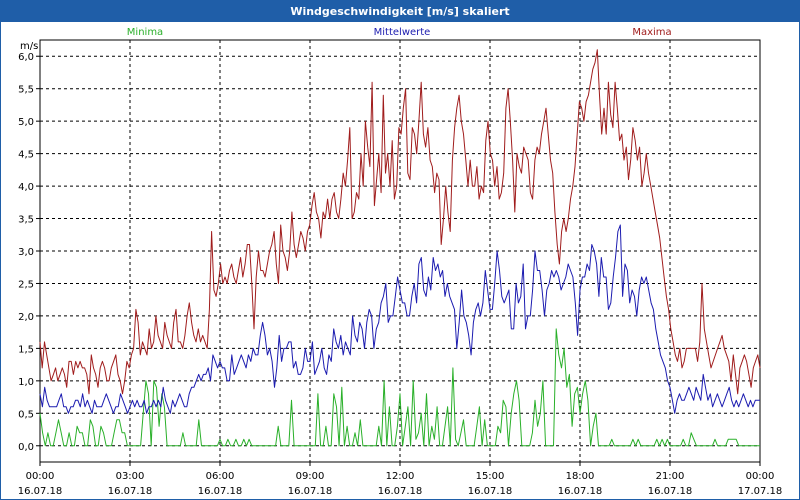 The height and width of the screenshot is (500, 800). What do you see at coordinates (29, 46) in the screenshot?
I see `y-axis-label: m/s` at bounding box center [29, 46].